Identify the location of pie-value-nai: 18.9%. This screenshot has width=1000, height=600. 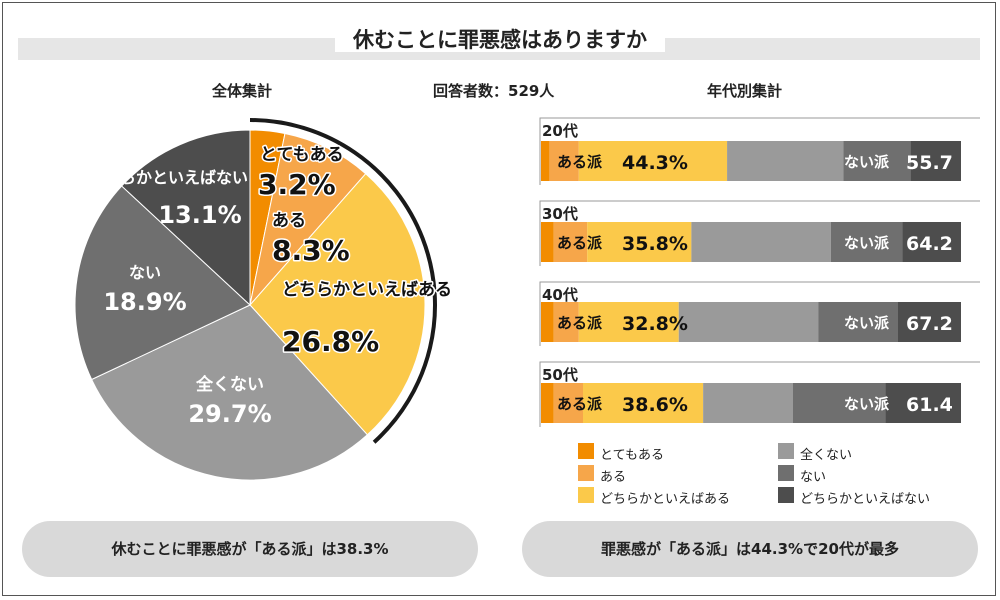
(144, 302).